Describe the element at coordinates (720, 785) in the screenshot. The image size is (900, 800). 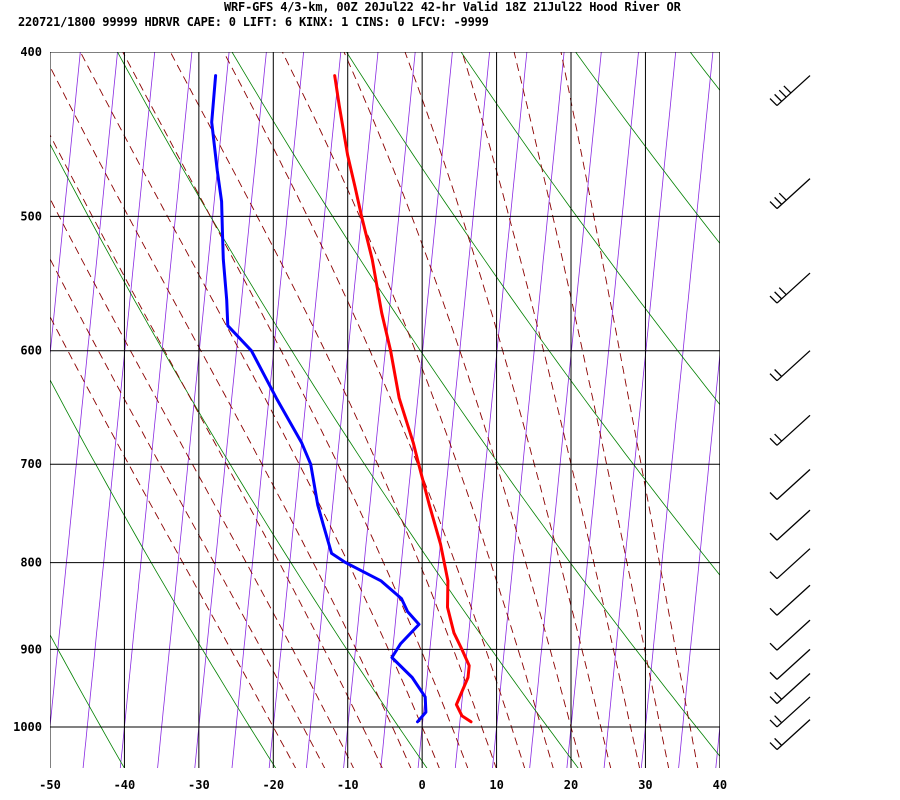
I see `x-tick-label: 40` at that location.